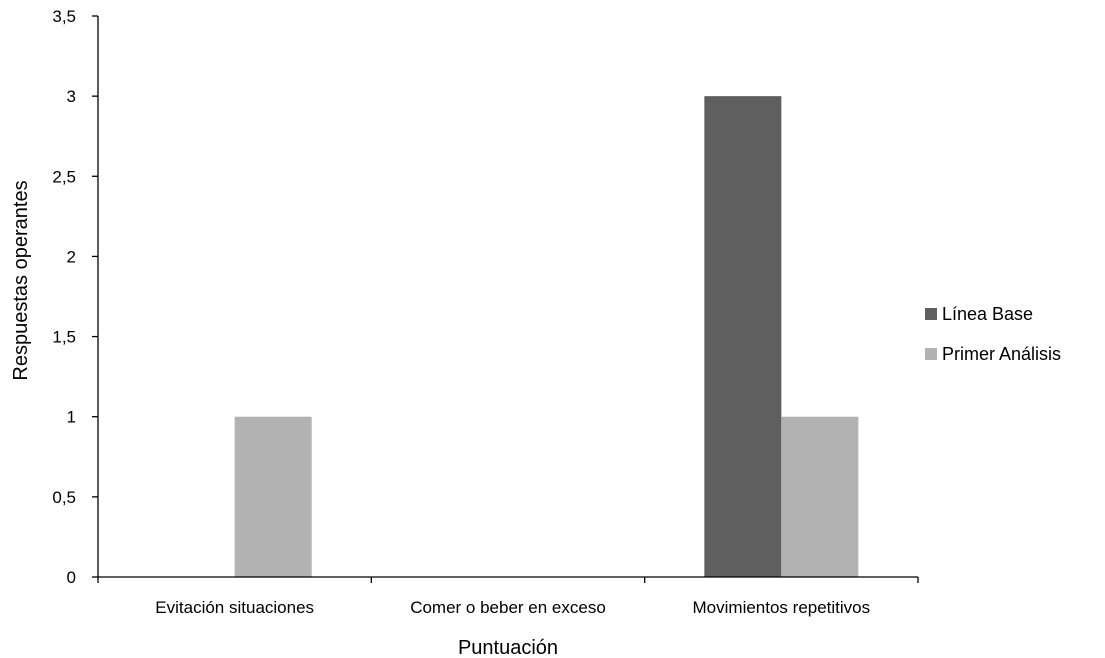  Describe the element at coordinates (64, 337) in the screenshot. I see `y-tick-label: 1,5` at that location.